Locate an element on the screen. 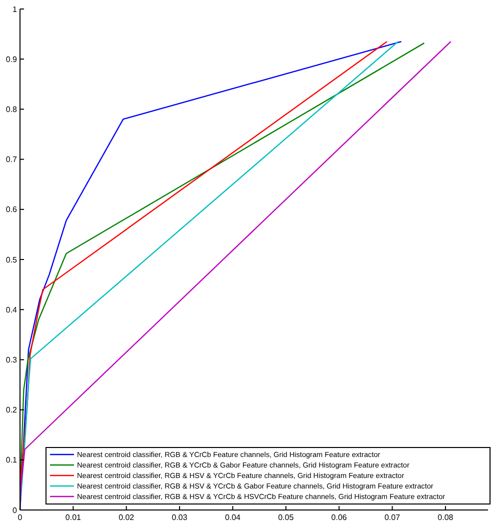 This screenshot has width=491, height=522. y-tick-label: 0.4 is located at coordinates (12, 309).